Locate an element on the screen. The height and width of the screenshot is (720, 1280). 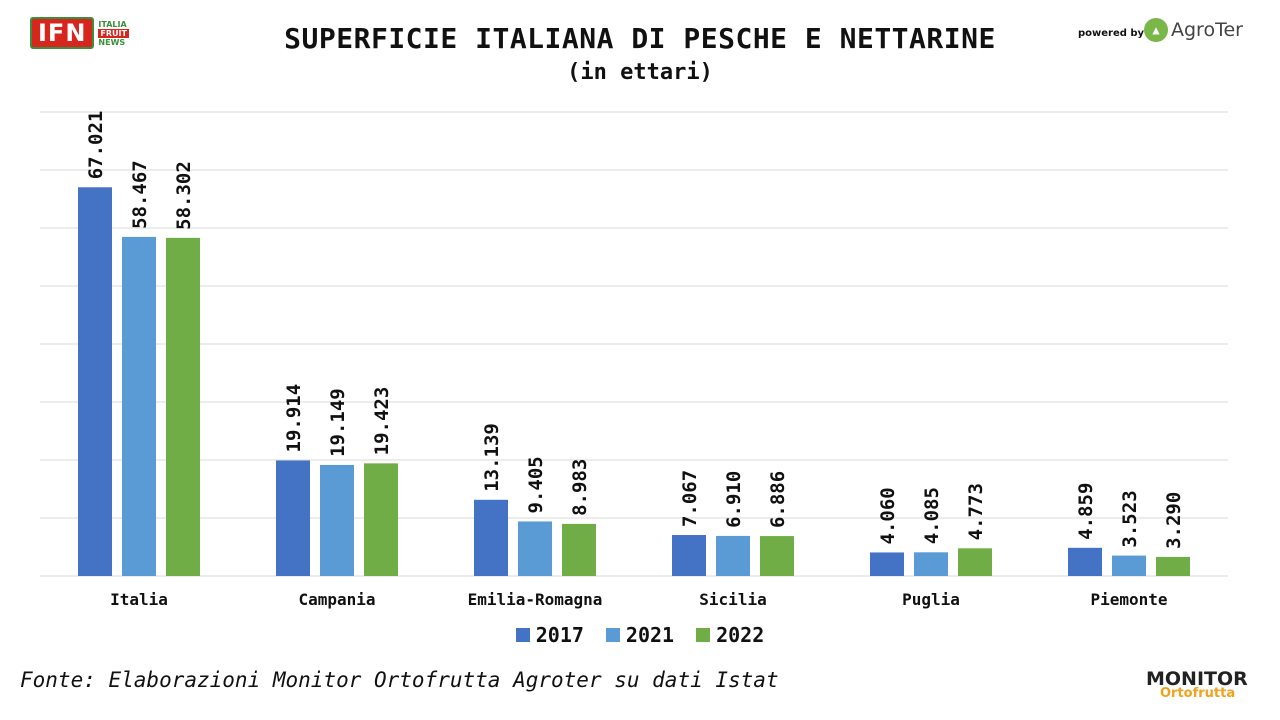
bar-2022-sicilia is located at coordinates (777, 556).